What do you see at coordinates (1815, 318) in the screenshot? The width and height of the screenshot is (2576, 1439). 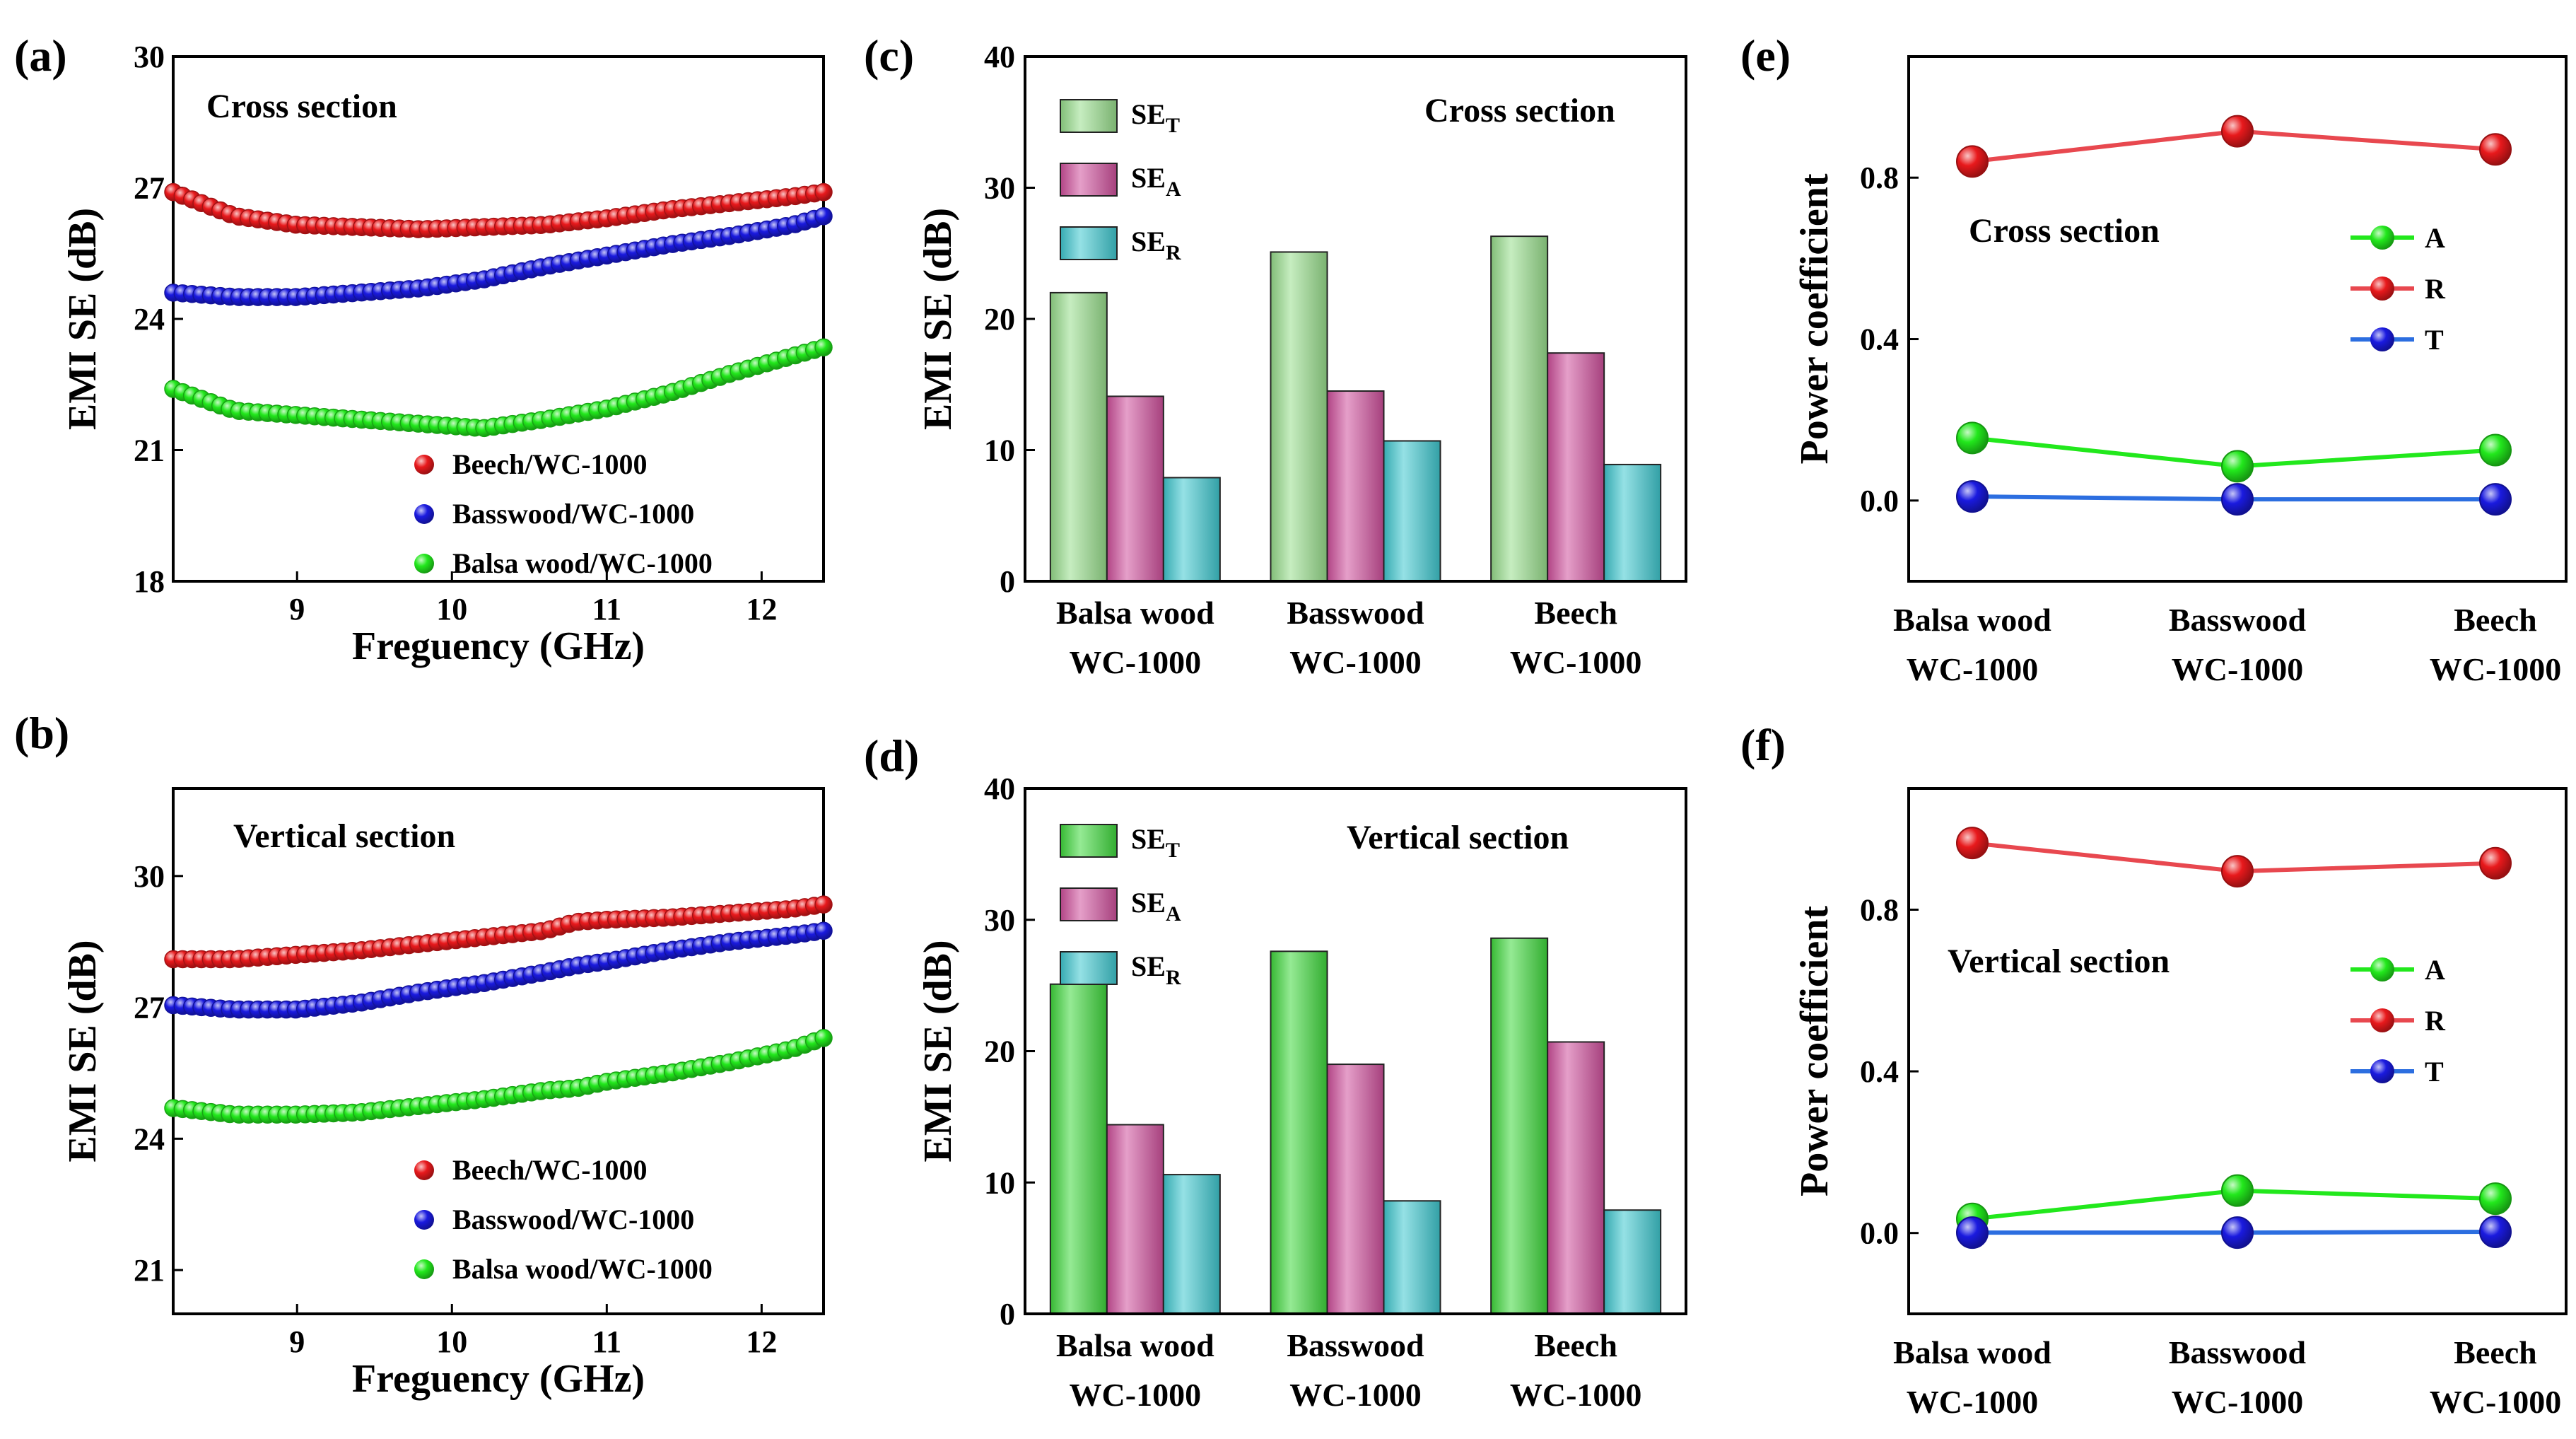 I see `y-axis-title: Power coefficient` at bounding box center [1815, 318].